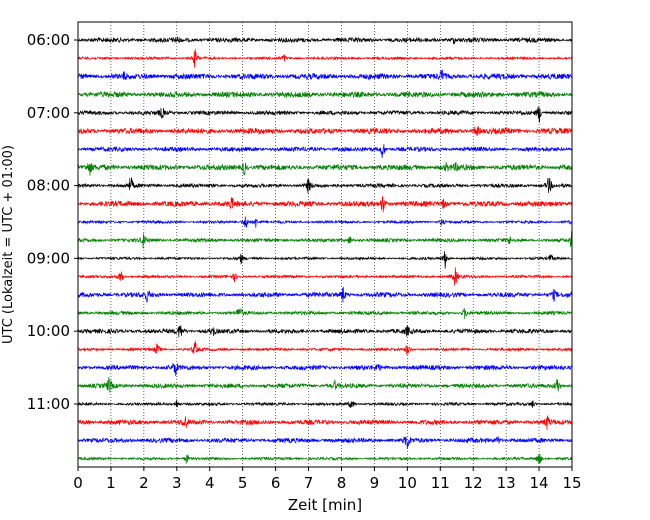 This screenshot has width=650, height=520. What do you see at coordinates (48, 404) in the screenshot?
I see `y-tick-label: 11:00` at bounding box center [48, 404].